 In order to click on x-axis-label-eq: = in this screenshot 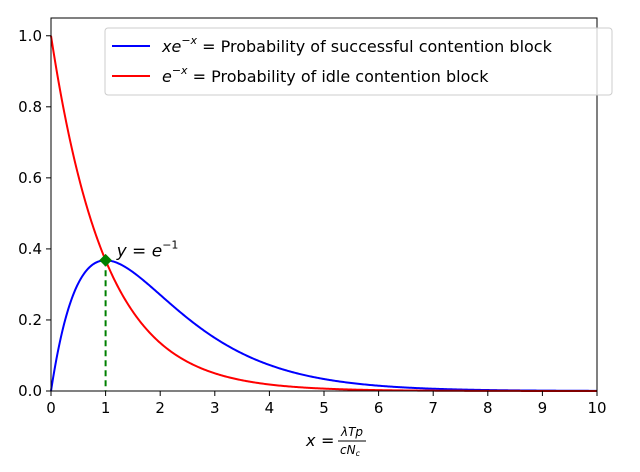, I will do `click(327, 440)`.